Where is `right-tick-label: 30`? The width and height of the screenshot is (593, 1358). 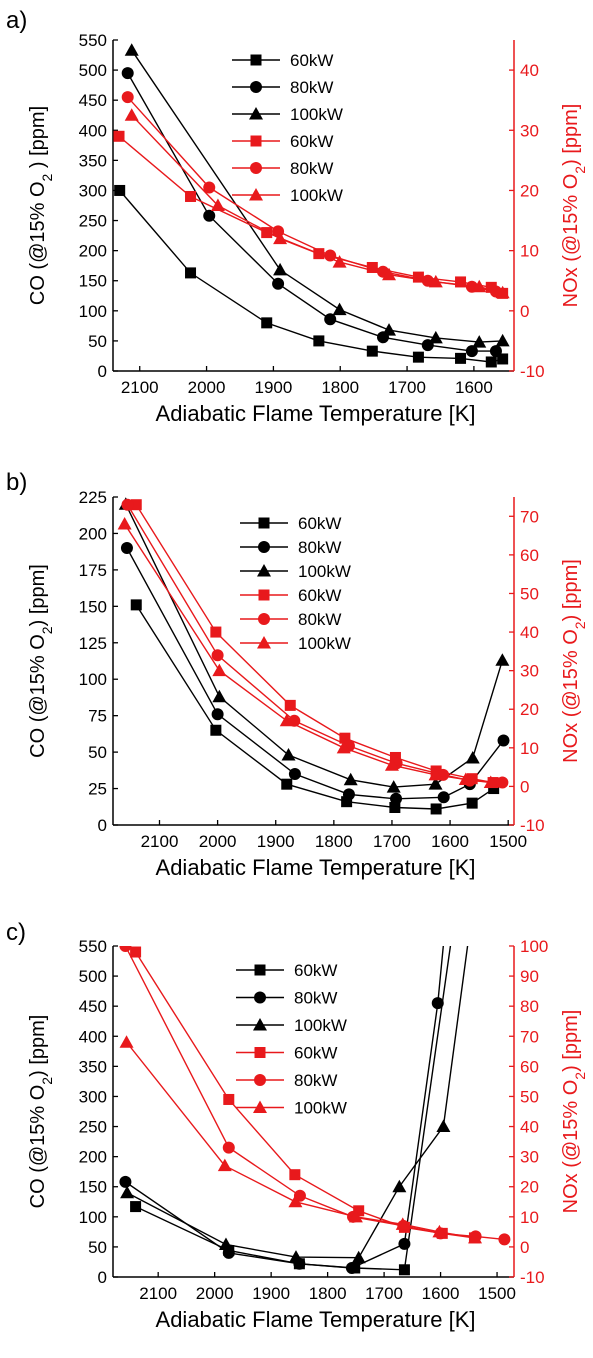 right-tick-label: 30 is located at coordinates (529, 130).